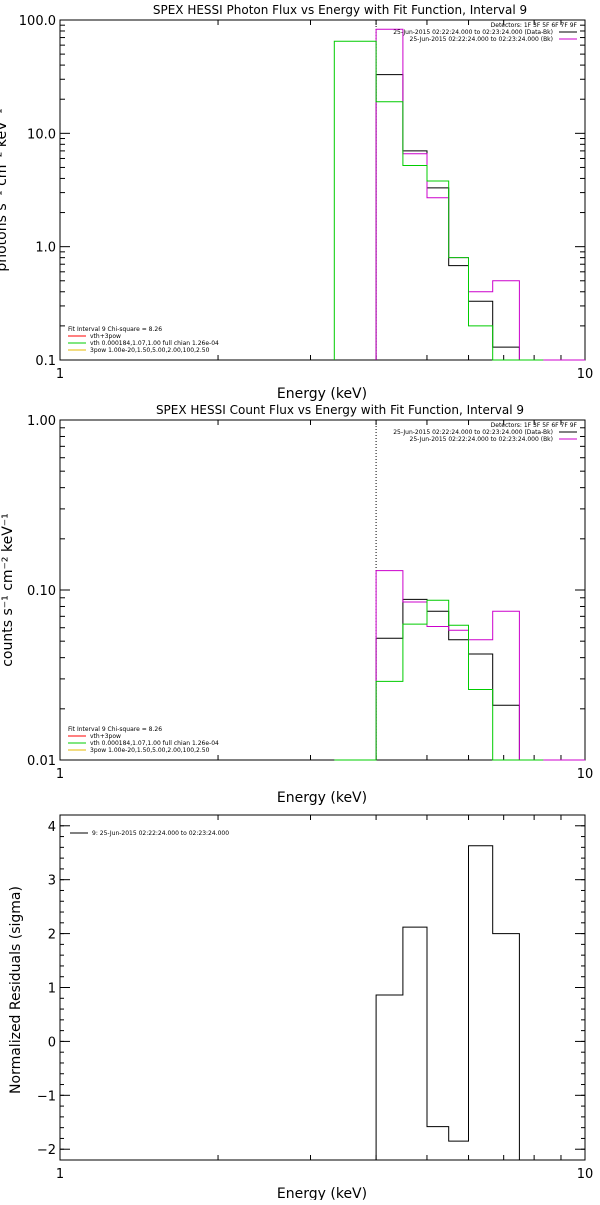  Describe the element at coordinates (41, 134) in the screenshot. I see `photon-ytick-label: 10.0` at that location.